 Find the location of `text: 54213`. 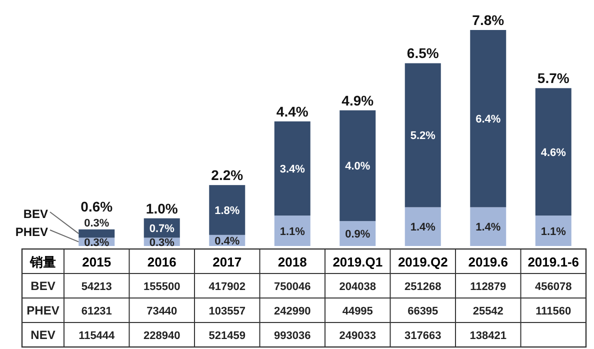

text: 54213 is located at coordinates (96, 286).